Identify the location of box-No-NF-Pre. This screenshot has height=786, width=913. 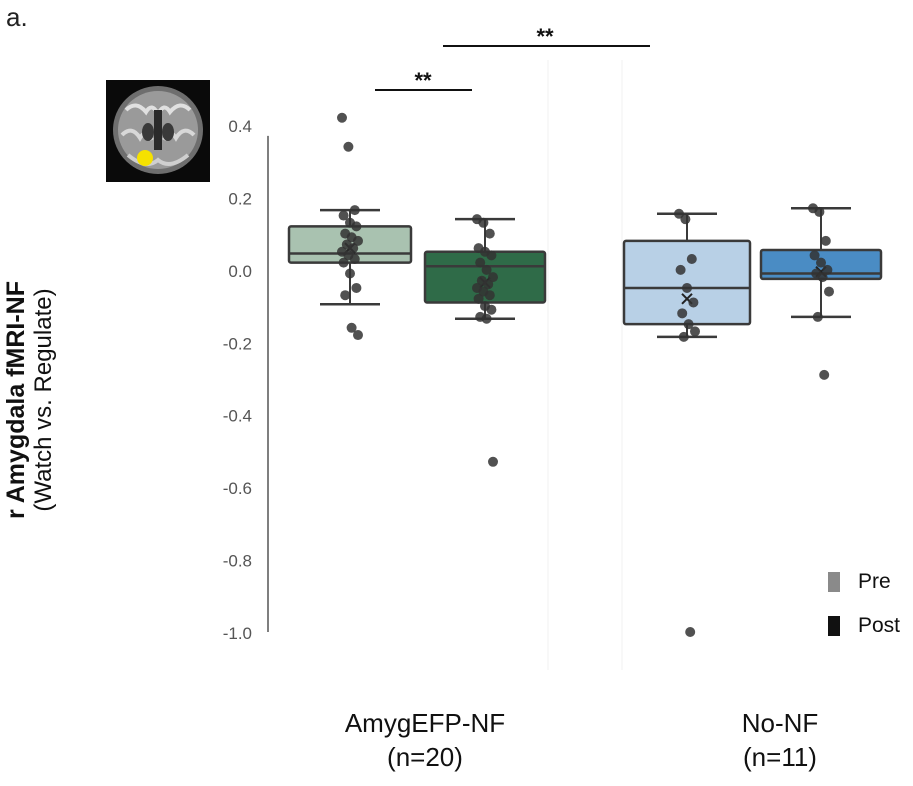
(687, 282).